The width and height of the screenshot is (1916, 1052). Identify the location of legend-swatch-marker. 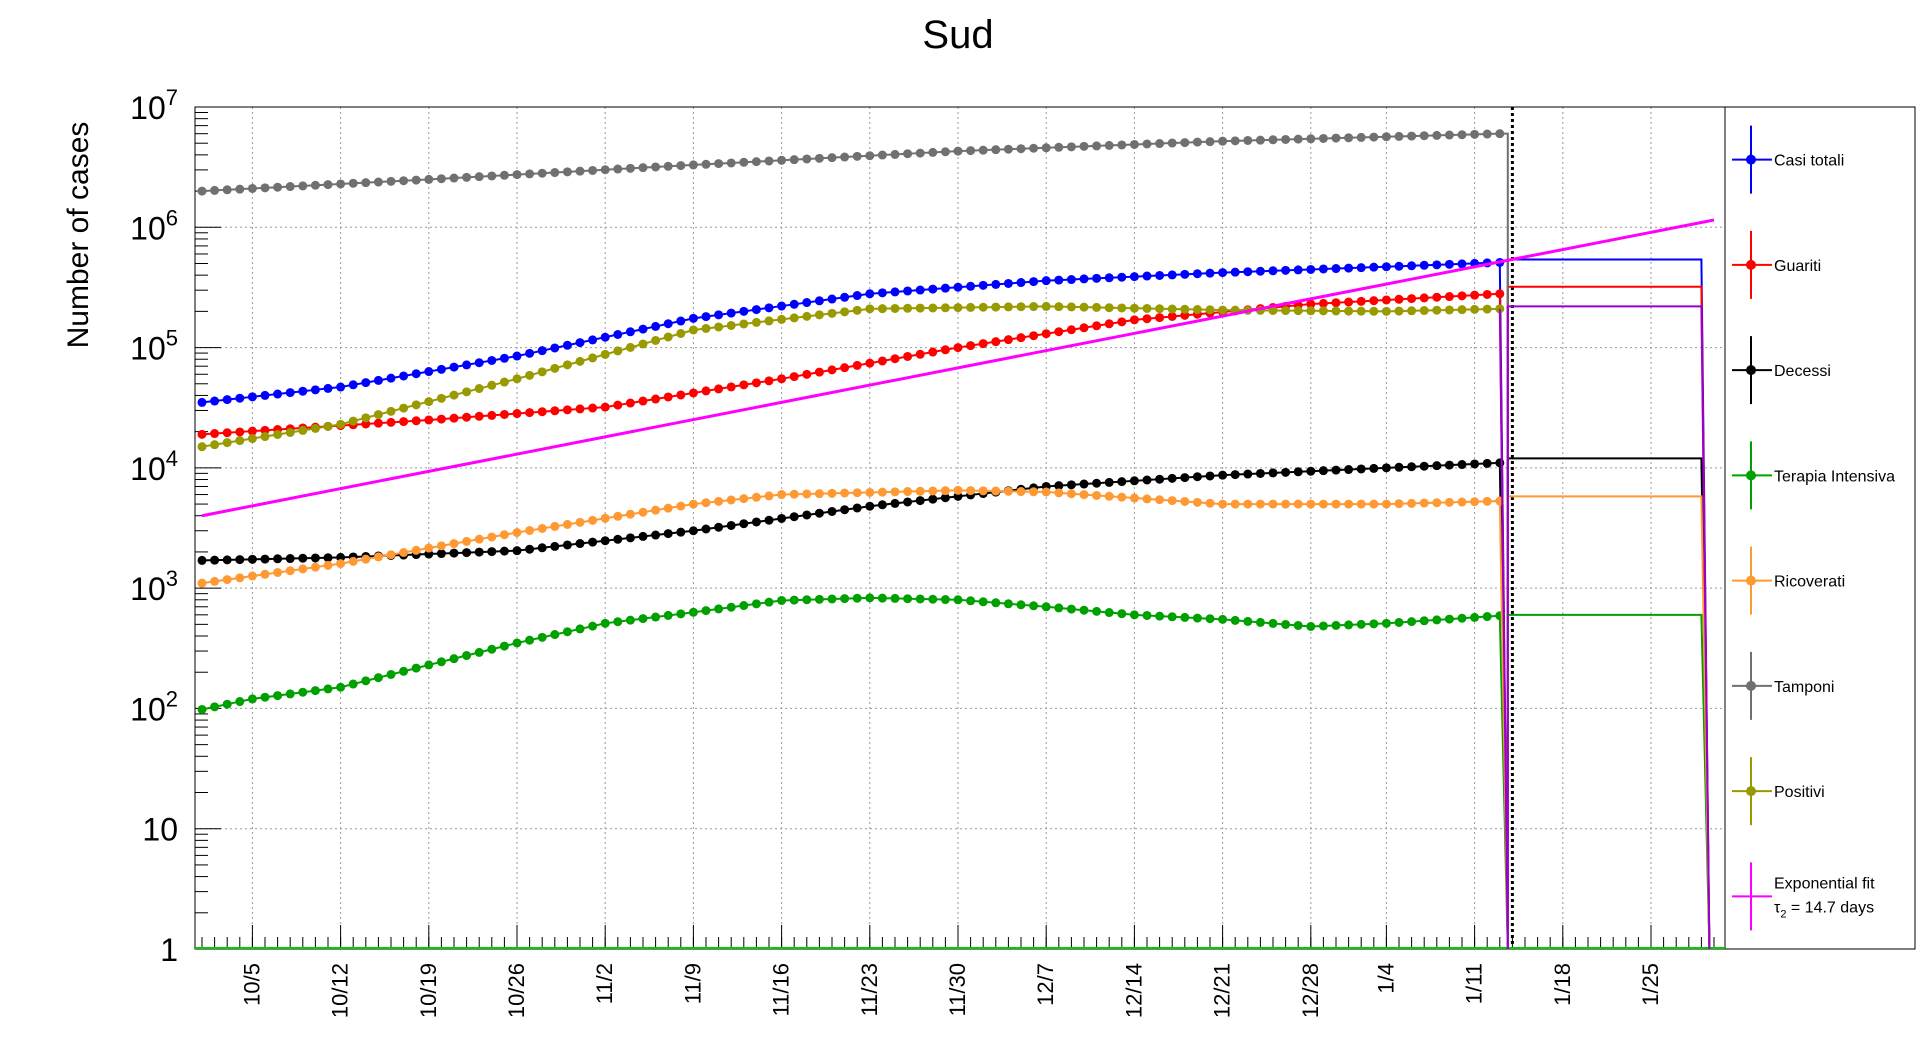
(1751, 159).